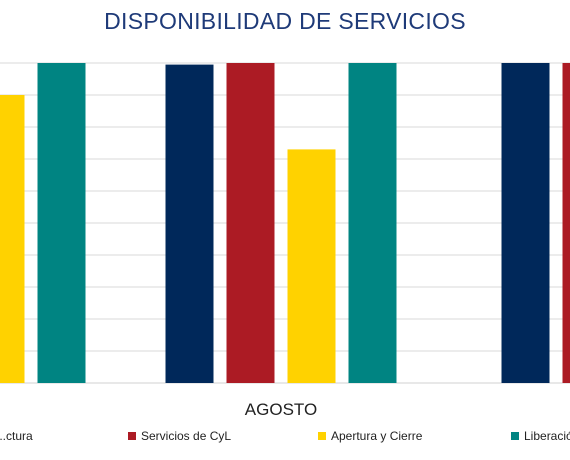  What do you see at coordinates (377, 436) in the screenshot?
I see `legend-label: Apertura y Cierre` at bounding box center [377, 436].